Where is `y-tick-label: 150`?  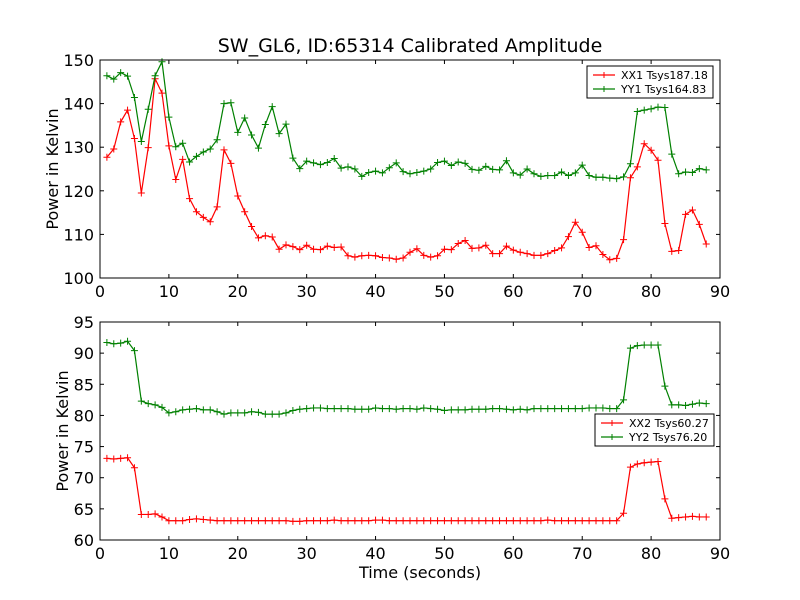
y-tick-label: 150 is located at coordinates (78, 60).